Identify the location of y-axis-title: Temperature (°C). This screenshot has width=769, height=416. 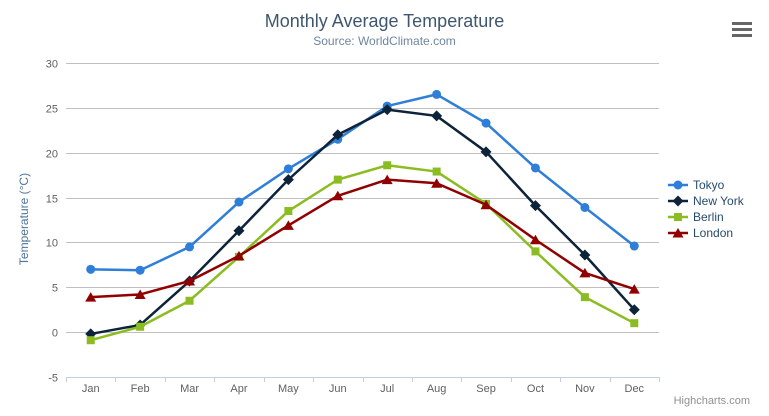
(24, 219).